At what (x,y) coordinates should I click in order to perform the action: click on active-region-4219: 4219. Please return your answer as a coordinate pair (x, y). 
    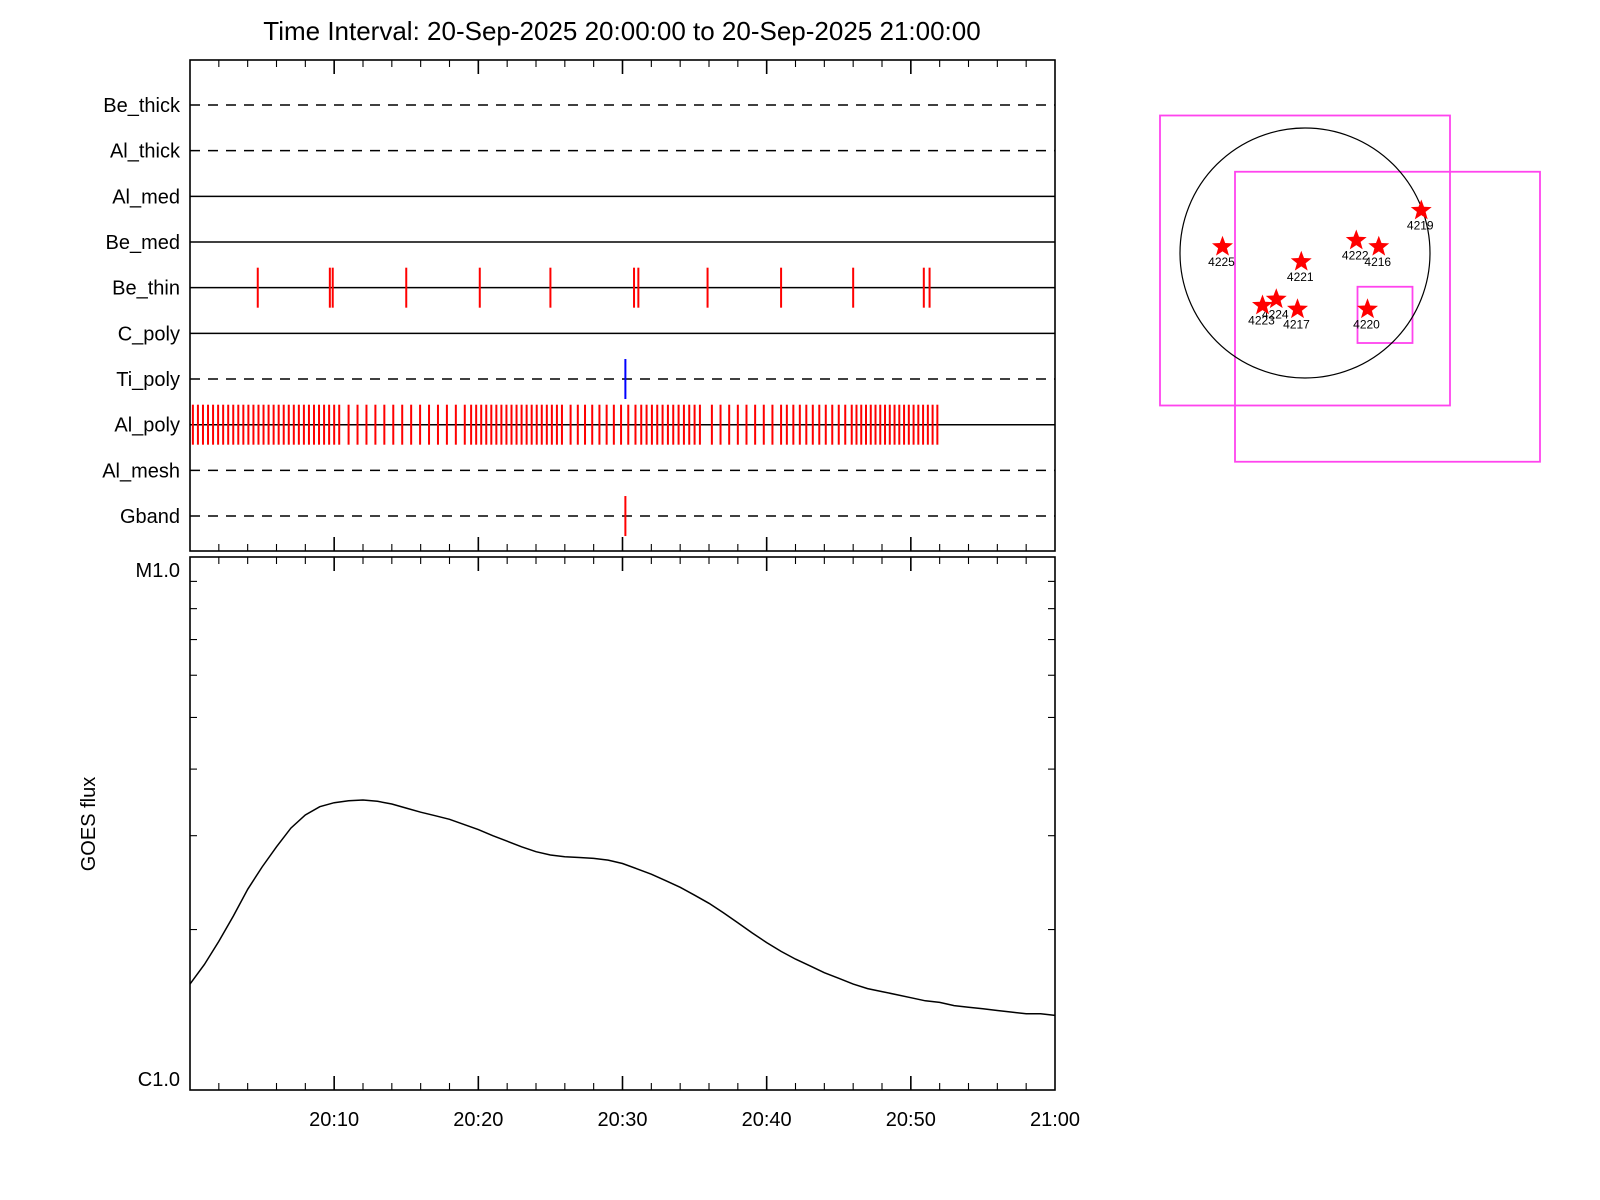
    Looking at the image, I should click on (1420, 216).